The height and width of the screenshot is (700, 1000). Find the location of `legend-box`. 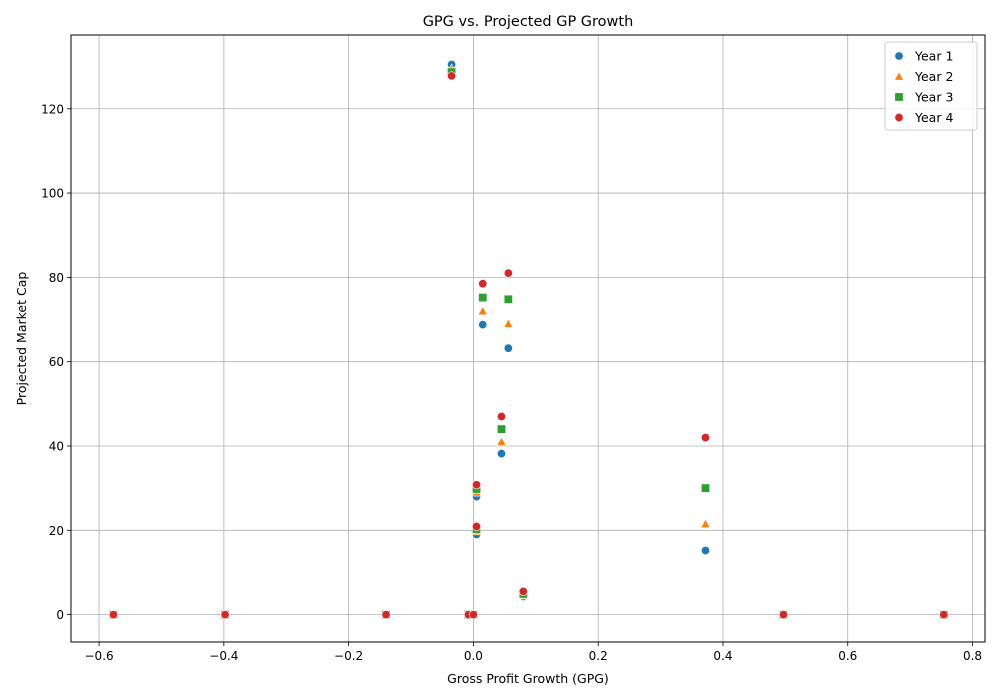

legend-box is located at coordinates (931, 86).